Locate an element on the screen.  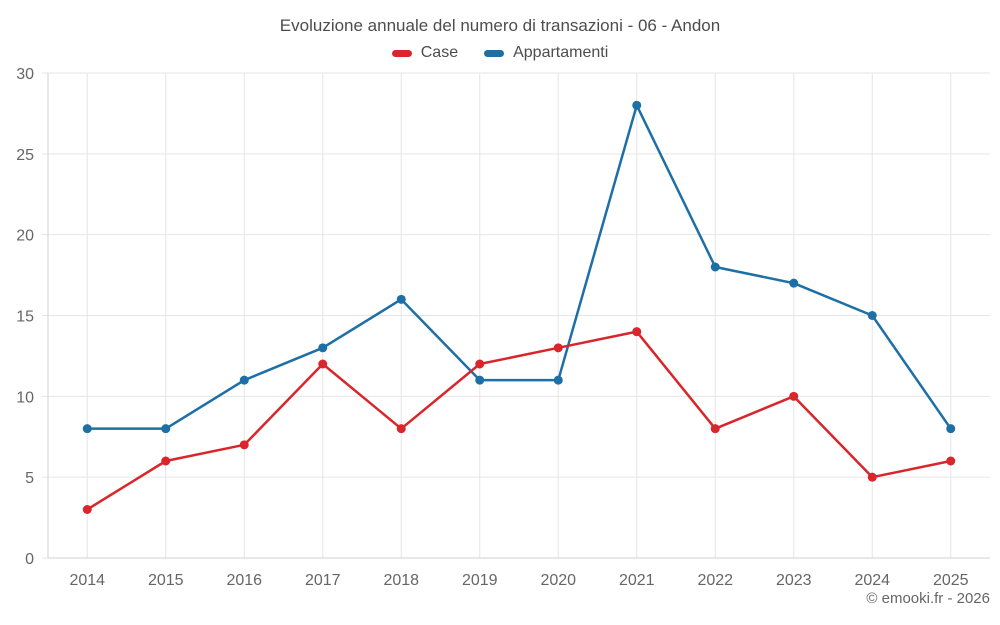
x-tick-label: 2014 is located at coordinates (87, 580).